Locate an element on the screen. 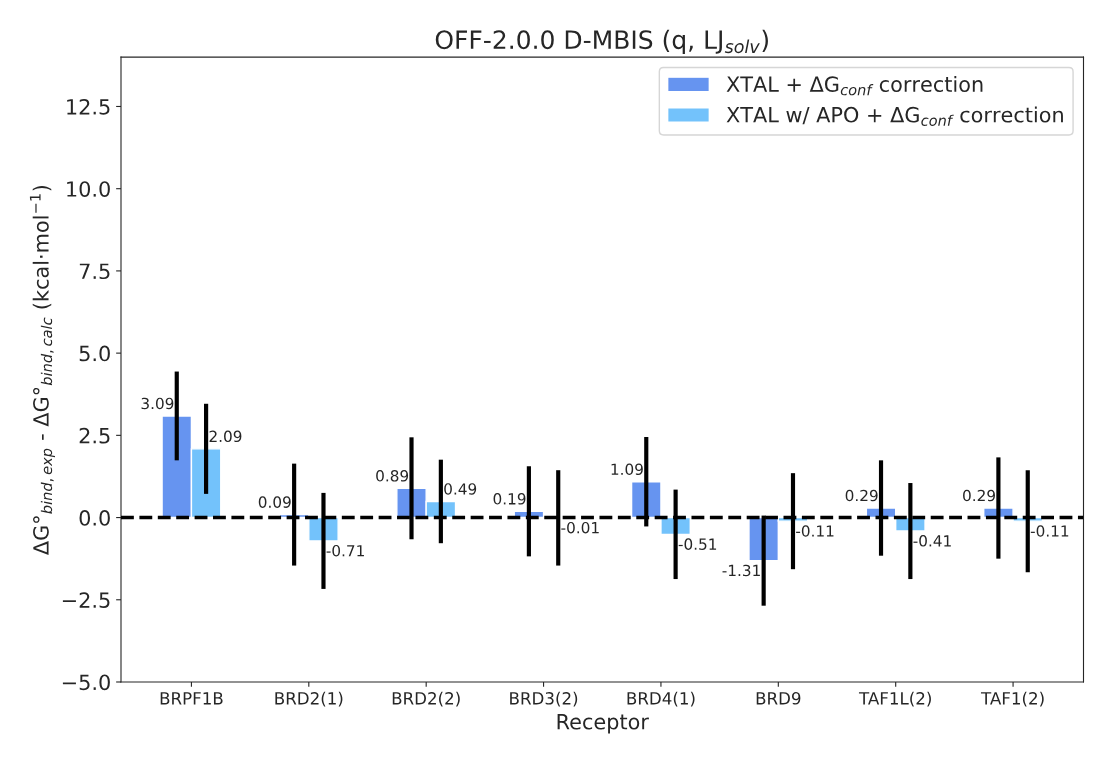  data-label: 0.49 is located at coordinates (460, 489).